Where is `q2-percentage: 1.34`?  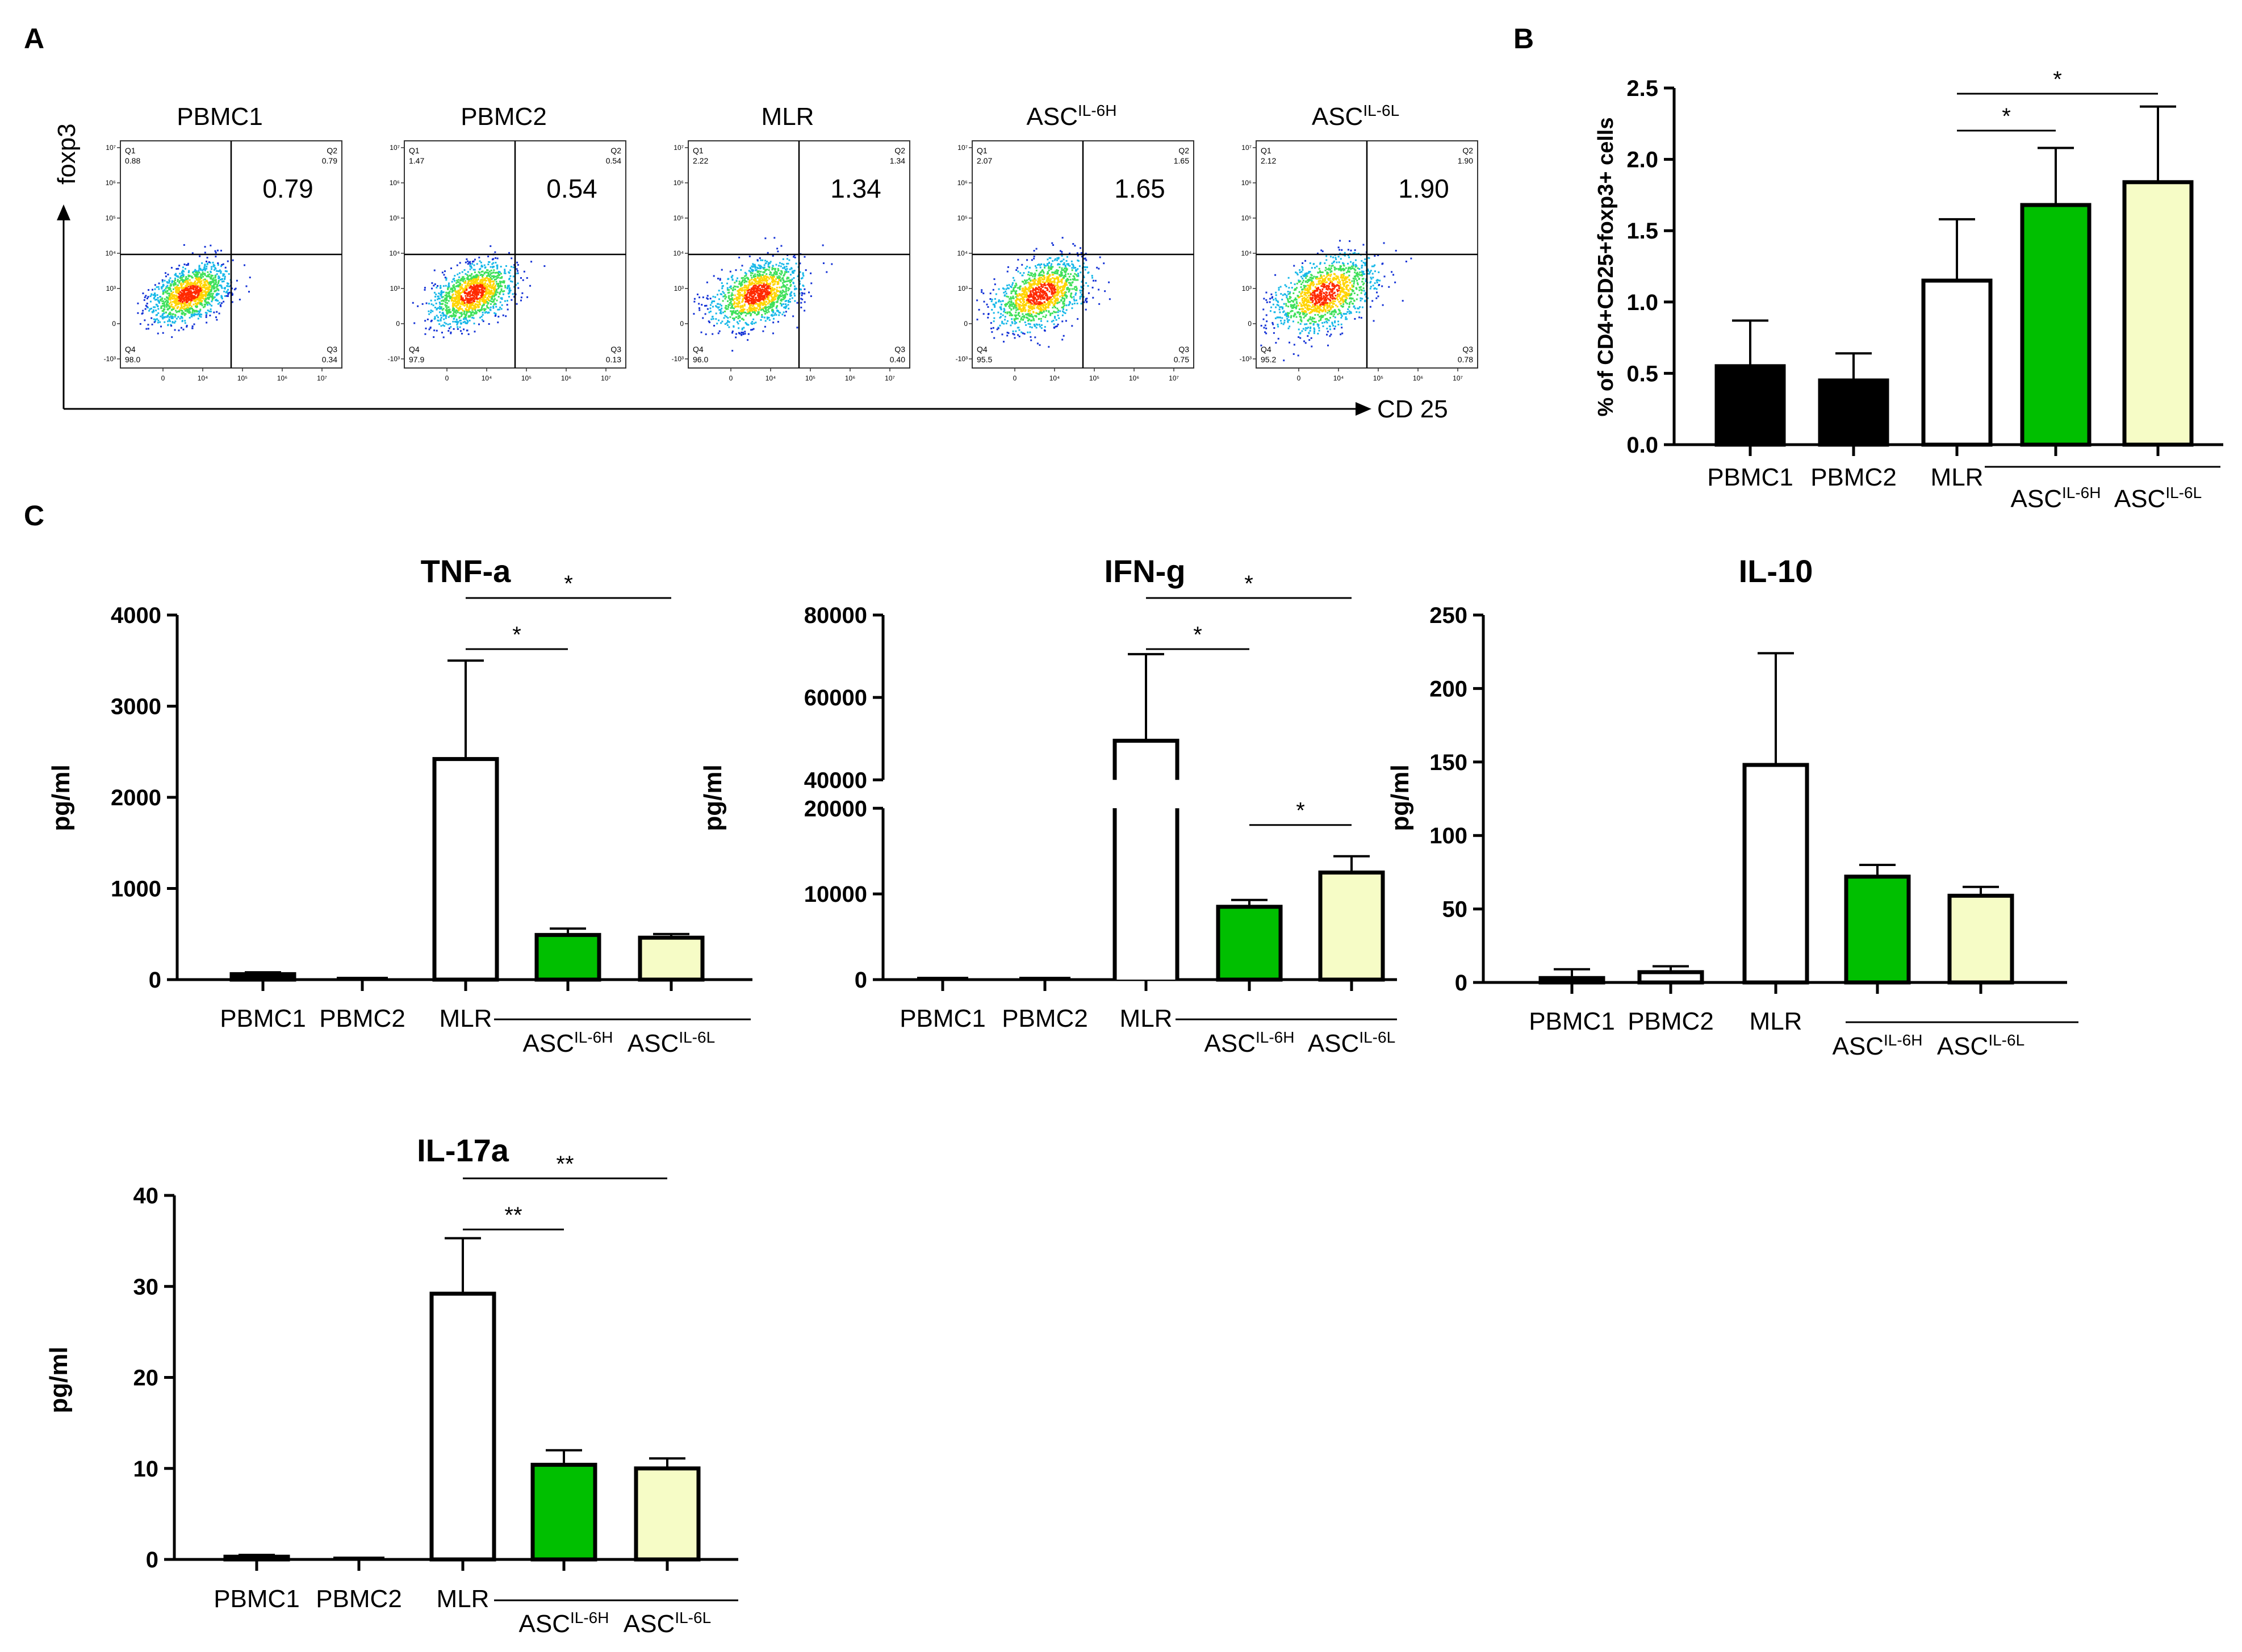 q2-percentage: 1.34 is located at coordinates (855, 188).